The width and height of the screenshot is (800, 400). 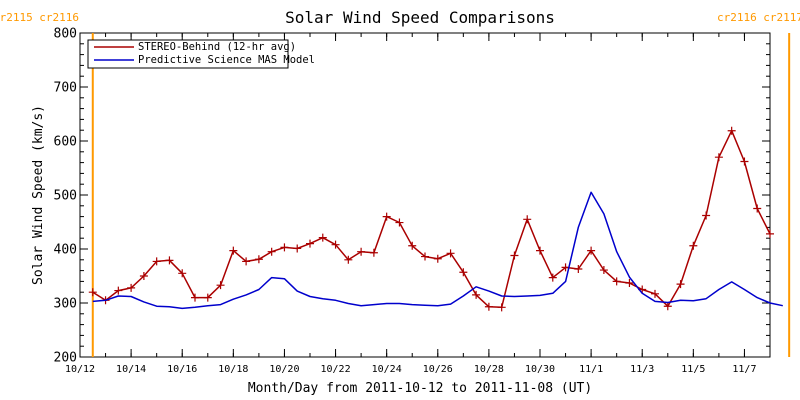 I want to click on x-tick-label: 10/30, so click(x=540, y=369).